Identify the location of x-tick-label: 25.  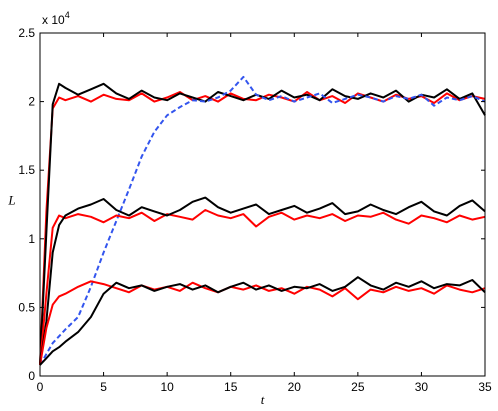
(358, 387).